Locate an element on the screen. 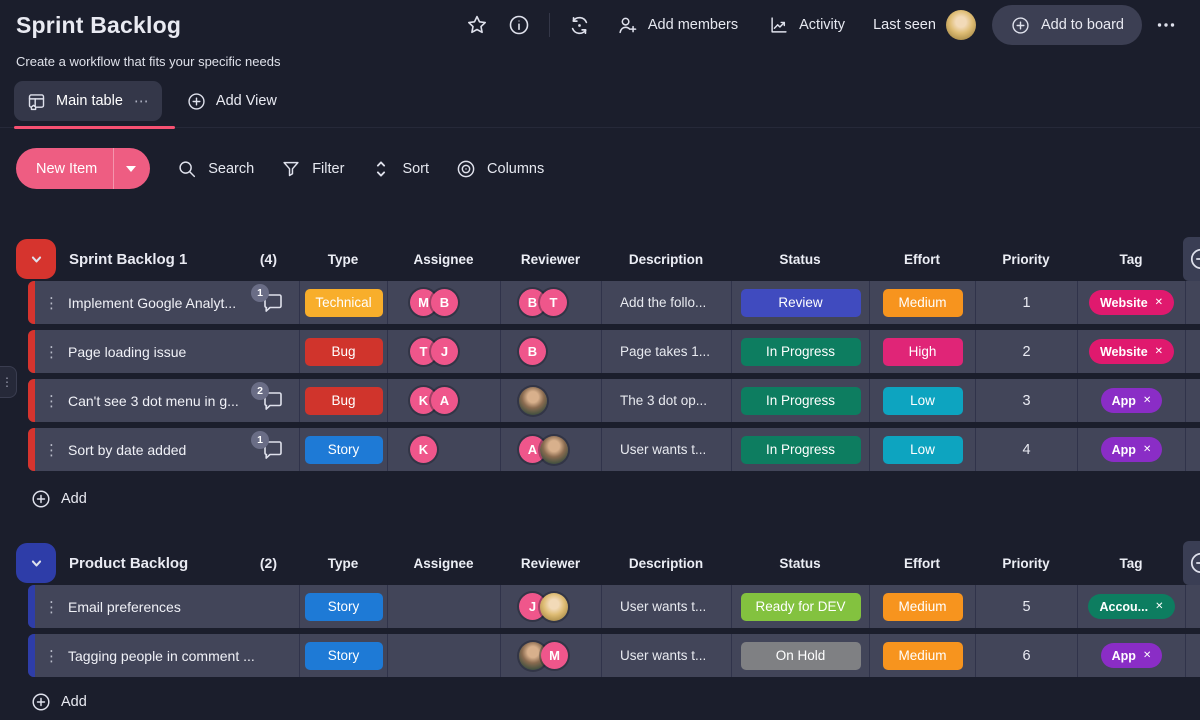 Image resolution: width=1200 pixels, height=720 pixels. priority-cell: 4 is located at coordinates (1026, 449).